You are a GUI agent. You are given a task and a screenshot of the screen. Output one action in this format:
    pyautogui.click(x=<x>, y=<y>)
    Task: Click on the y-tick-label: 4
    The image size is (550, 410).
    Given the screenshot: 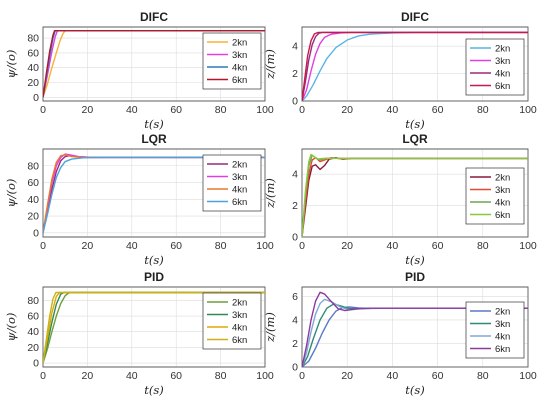 What is the action you would take?
    pyautogui.click(x=295, y=320)
    